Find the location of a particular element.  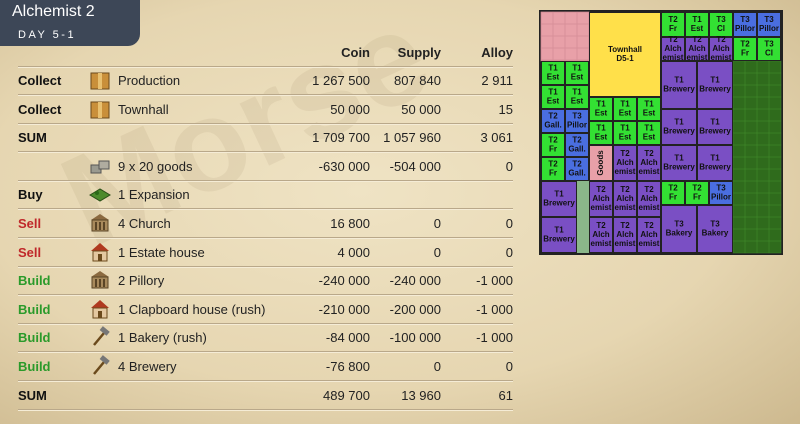

building-label: Gall. is located at coordinates (576, 173).